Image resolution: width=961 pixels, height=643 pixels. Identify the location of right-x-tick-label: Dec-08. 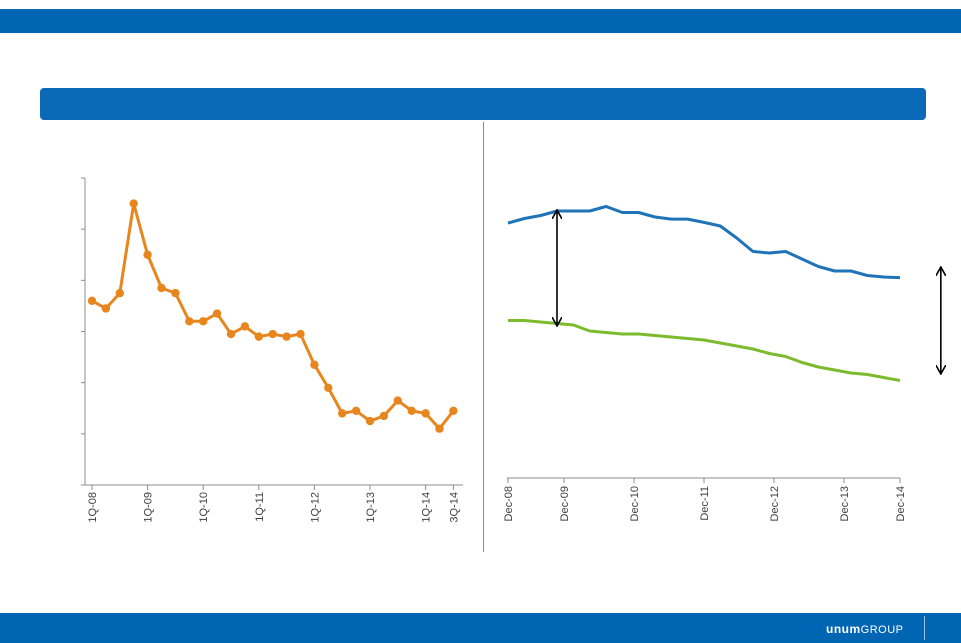
(509, 503).